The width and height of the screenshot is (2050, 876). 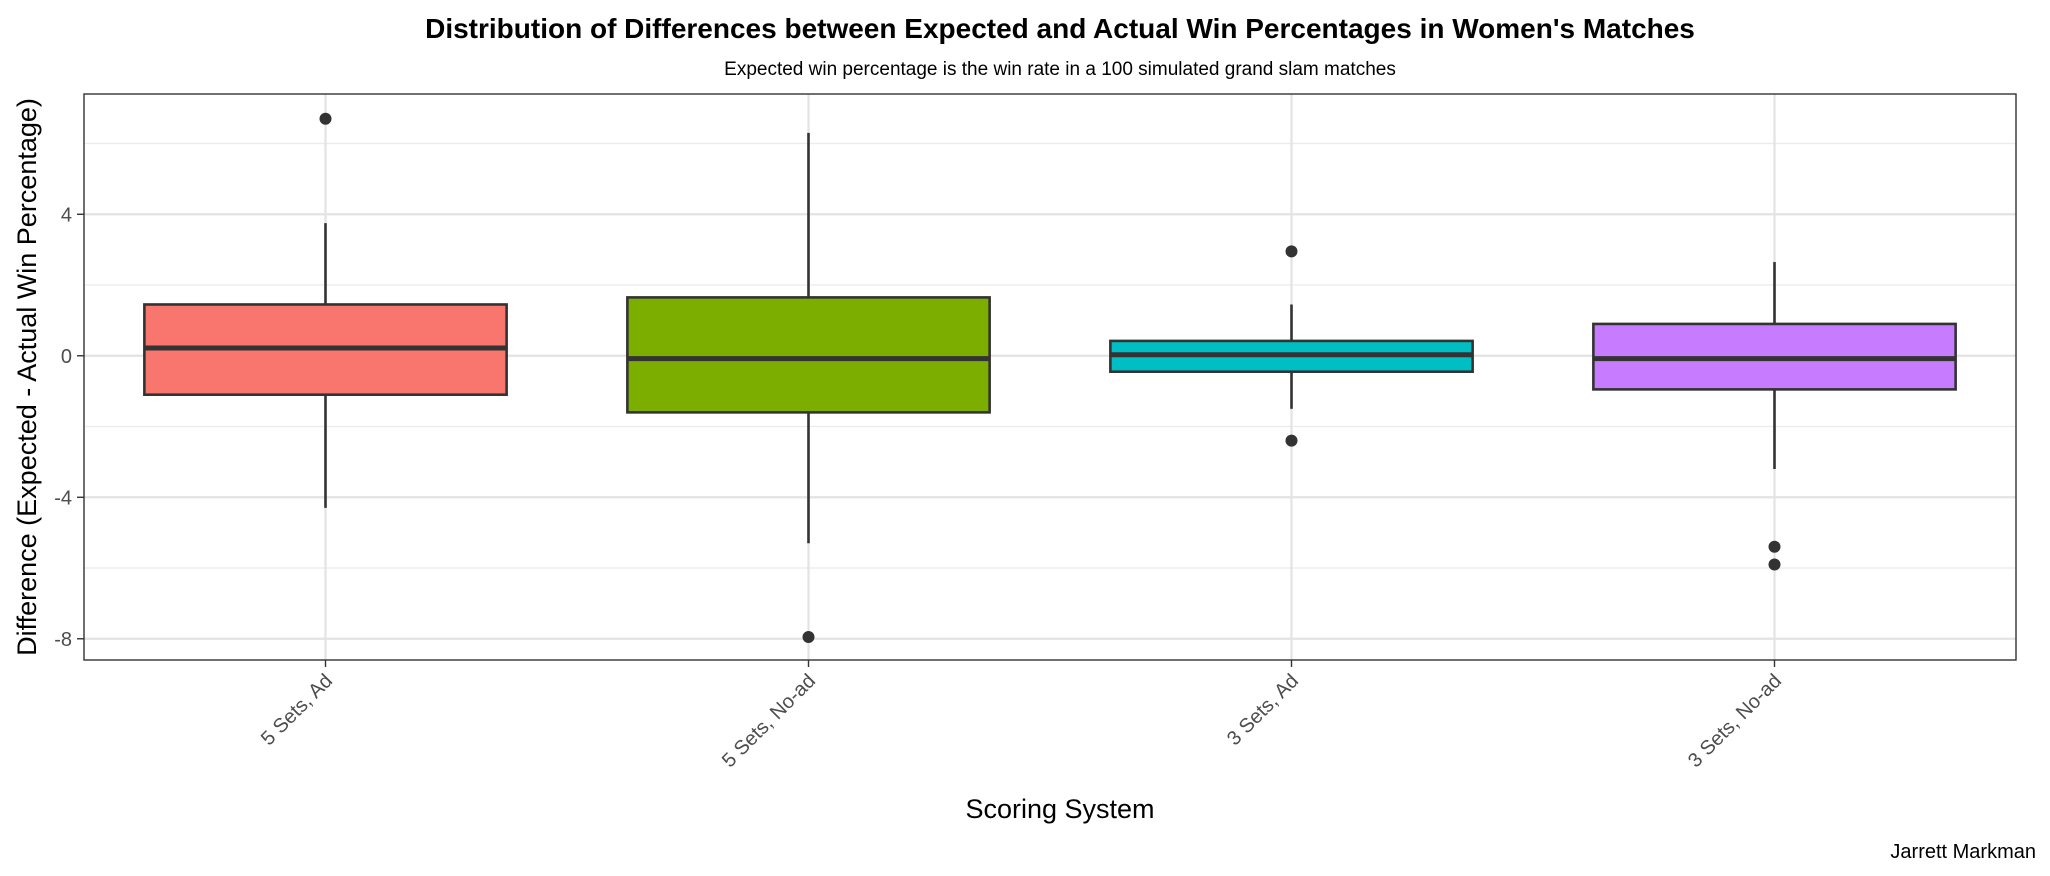 I want to click on y-tick-label: 0, so click(x=66, y=357).